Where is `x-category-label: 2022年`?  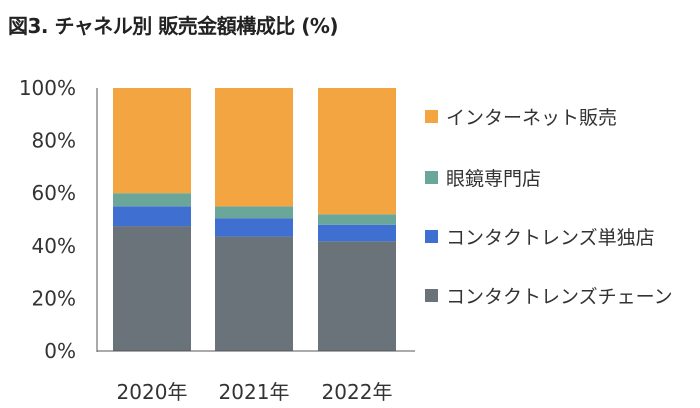 x-category-label: 2022年 is located at coordinates (357, 392).